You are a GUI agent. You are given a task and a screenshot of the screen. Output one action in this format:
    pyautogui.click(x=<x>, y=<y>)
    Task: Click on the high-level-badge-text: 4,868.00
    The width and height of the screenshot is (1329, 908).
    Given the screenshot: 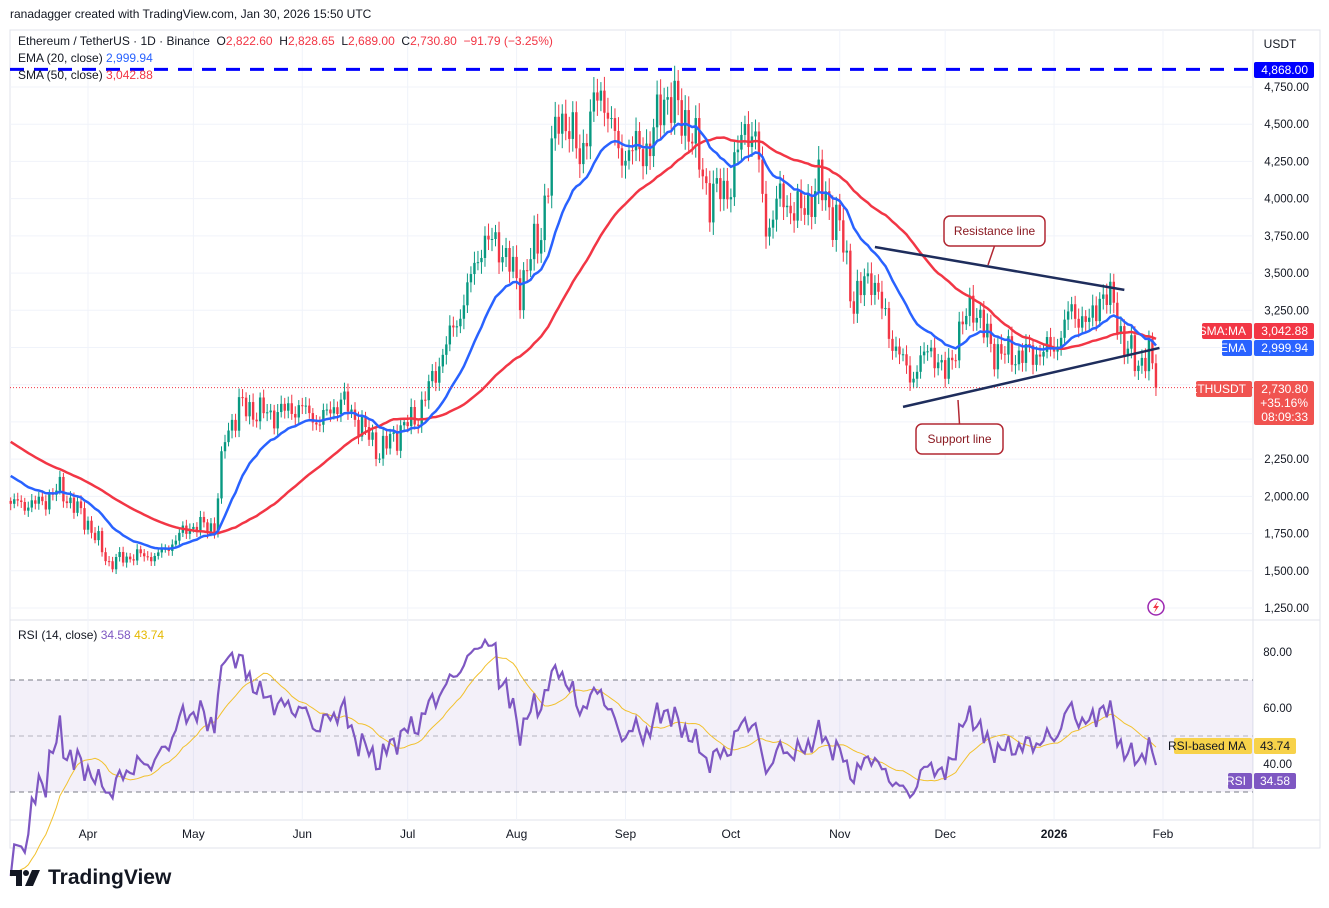 What is the action you would take?
    pyautogui.click(x=1284, y=70)
    